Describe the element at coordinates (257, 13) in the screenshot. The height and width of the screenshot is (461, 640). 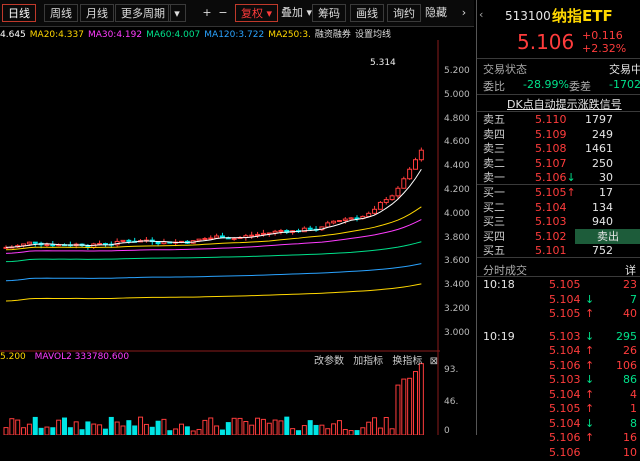
I see `fuquan-button: 复权 ▾` at that location.